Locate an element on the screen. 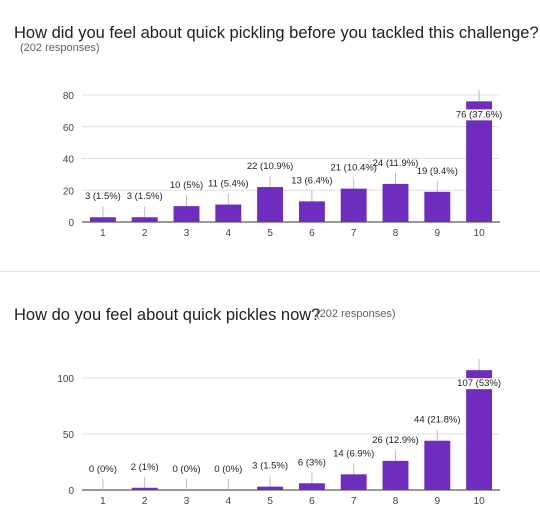 The image size is (540, 524). y-tick-label: 60 is located at coordinates (69, 128).